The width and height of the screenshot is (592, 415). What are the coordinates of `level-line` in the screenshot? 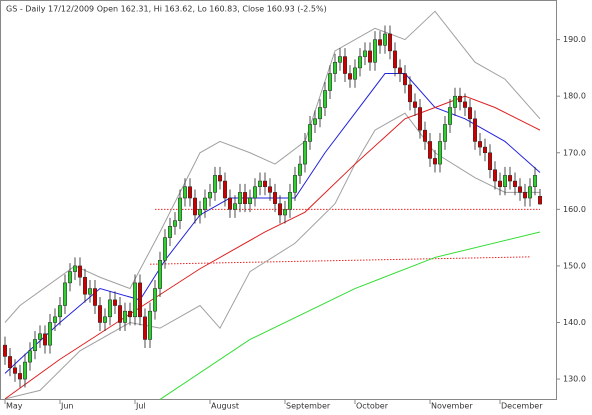 It's located at (340, 260).